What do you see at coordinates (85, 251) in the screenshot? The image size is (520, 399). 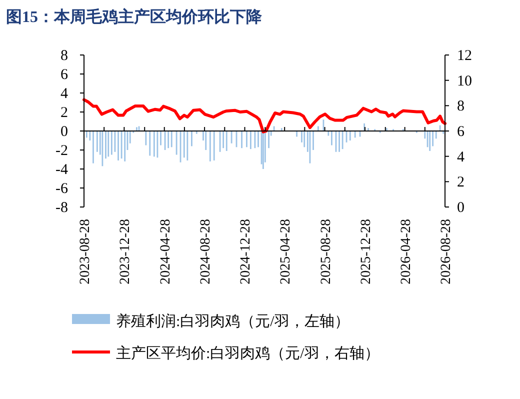 I see `x-tick-label: 2023-08-28` at bounding box center [85, 251].